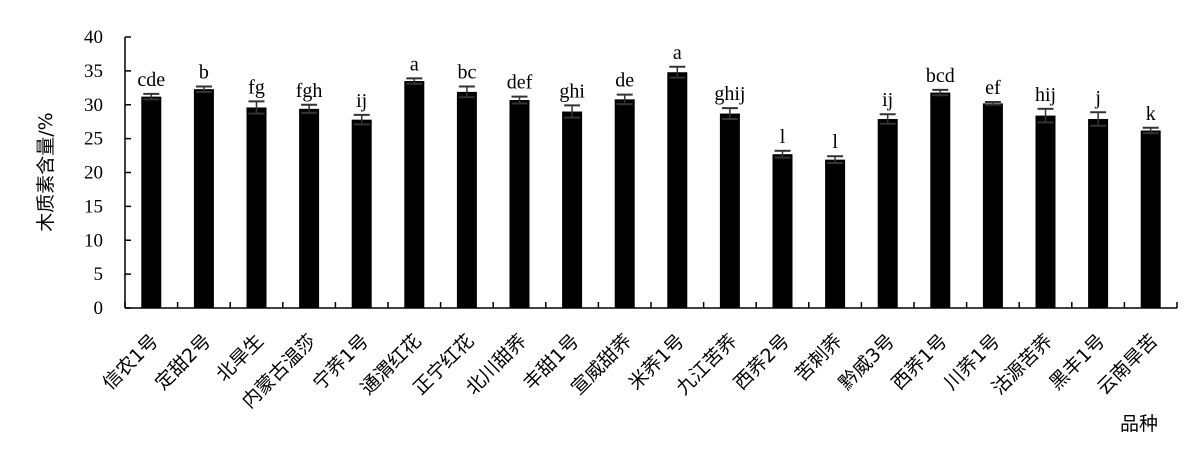  Describe the element at coordinates (1151, 114) in the screenshot. I see `significance-label: k` at that location.